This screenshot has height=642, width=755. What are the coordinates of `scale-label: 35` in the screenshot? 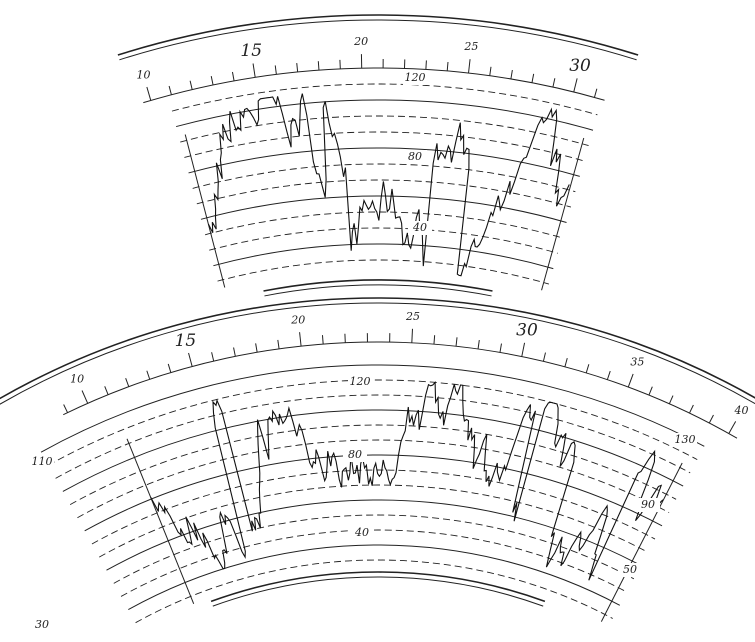 It's located at (637, 362).